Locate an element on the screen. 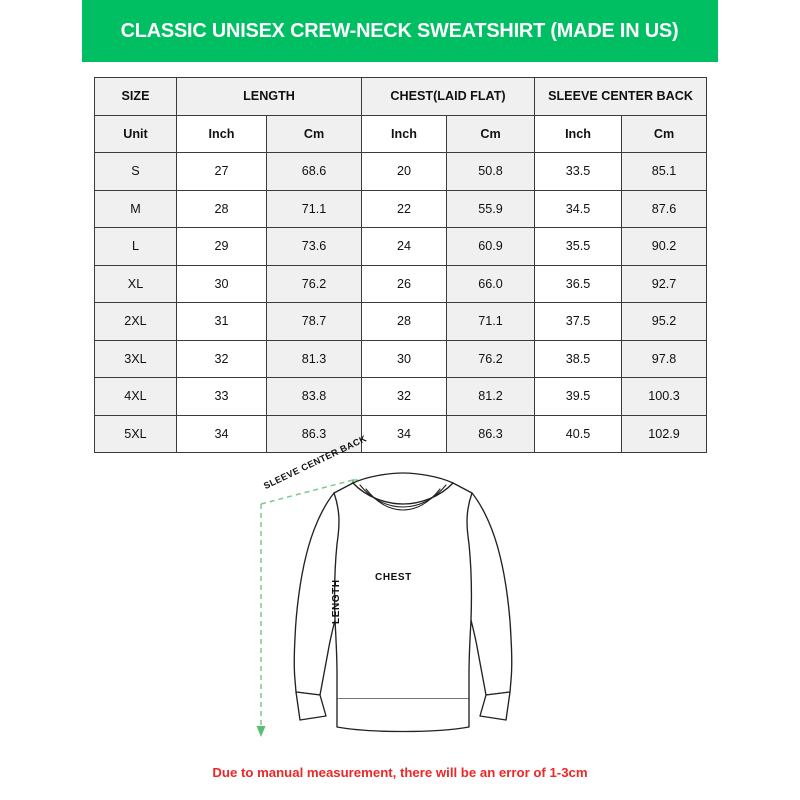  cell-length-cm: 86.3 is located at coordinates (314, 433).